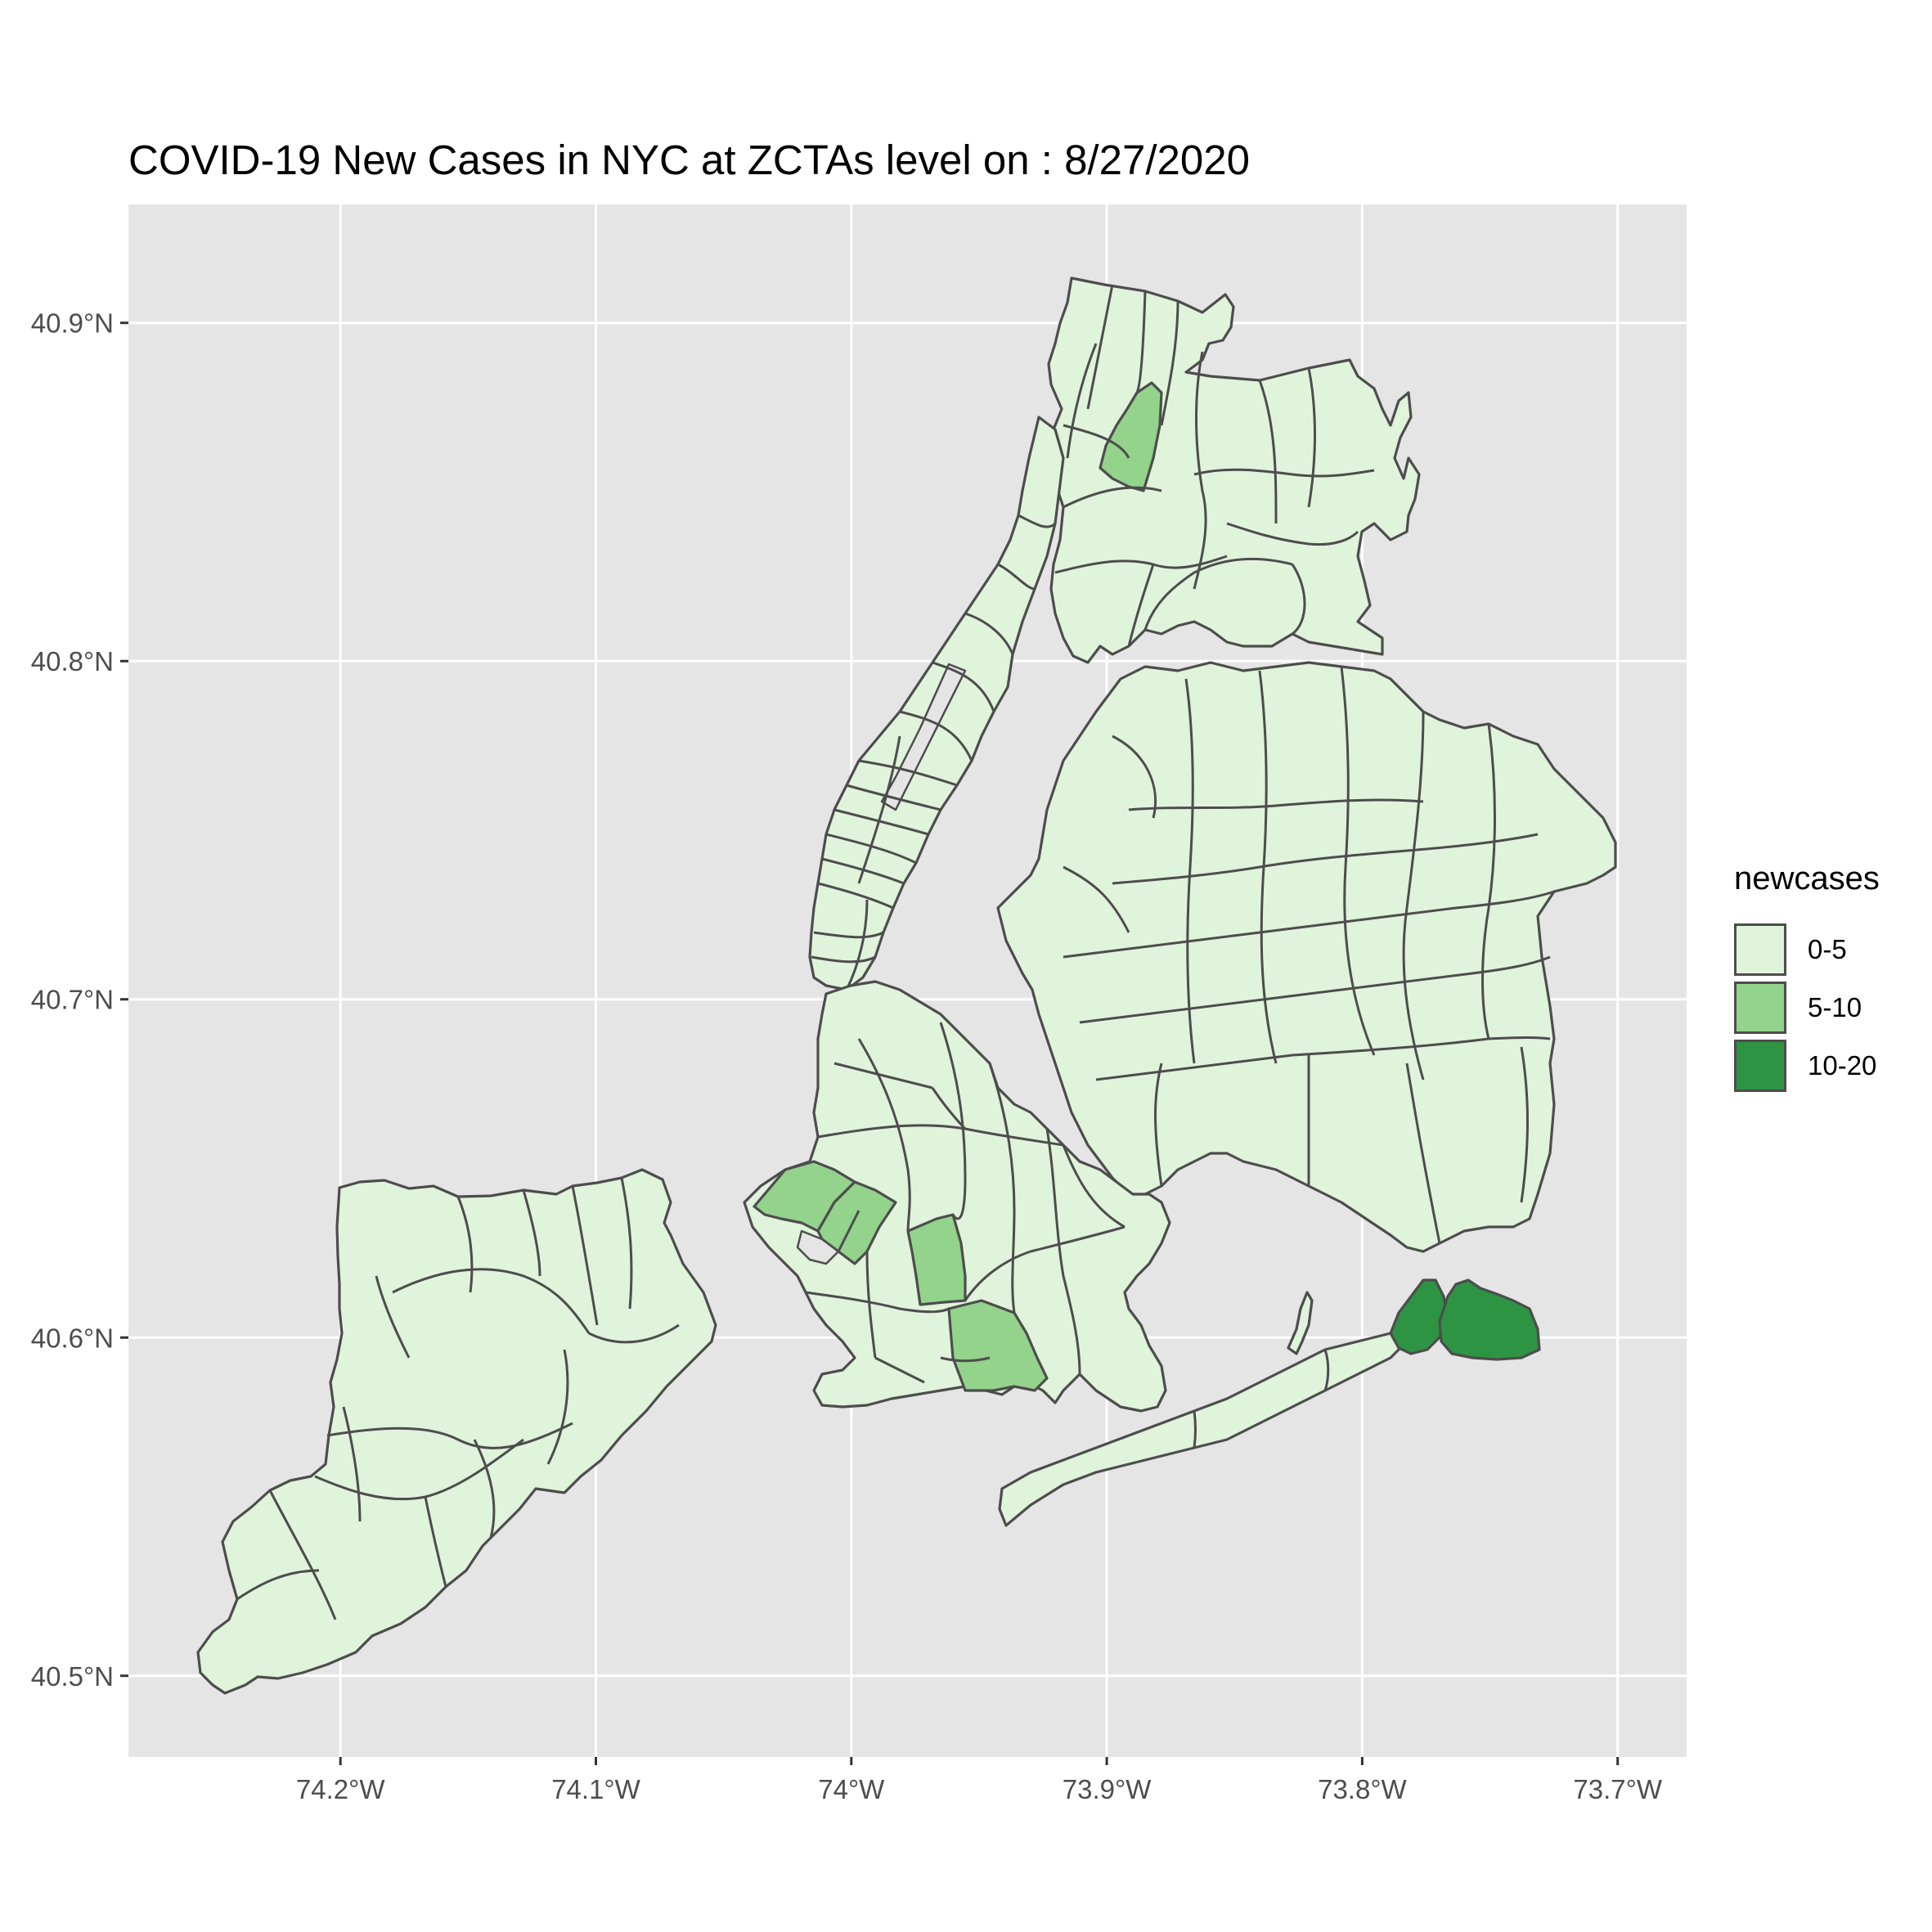 The image size is (1932, 1932). Describe the element at coordinates (852, 1789) in the screenshot. I see `x-tick-label-2: 74°W` at that location.